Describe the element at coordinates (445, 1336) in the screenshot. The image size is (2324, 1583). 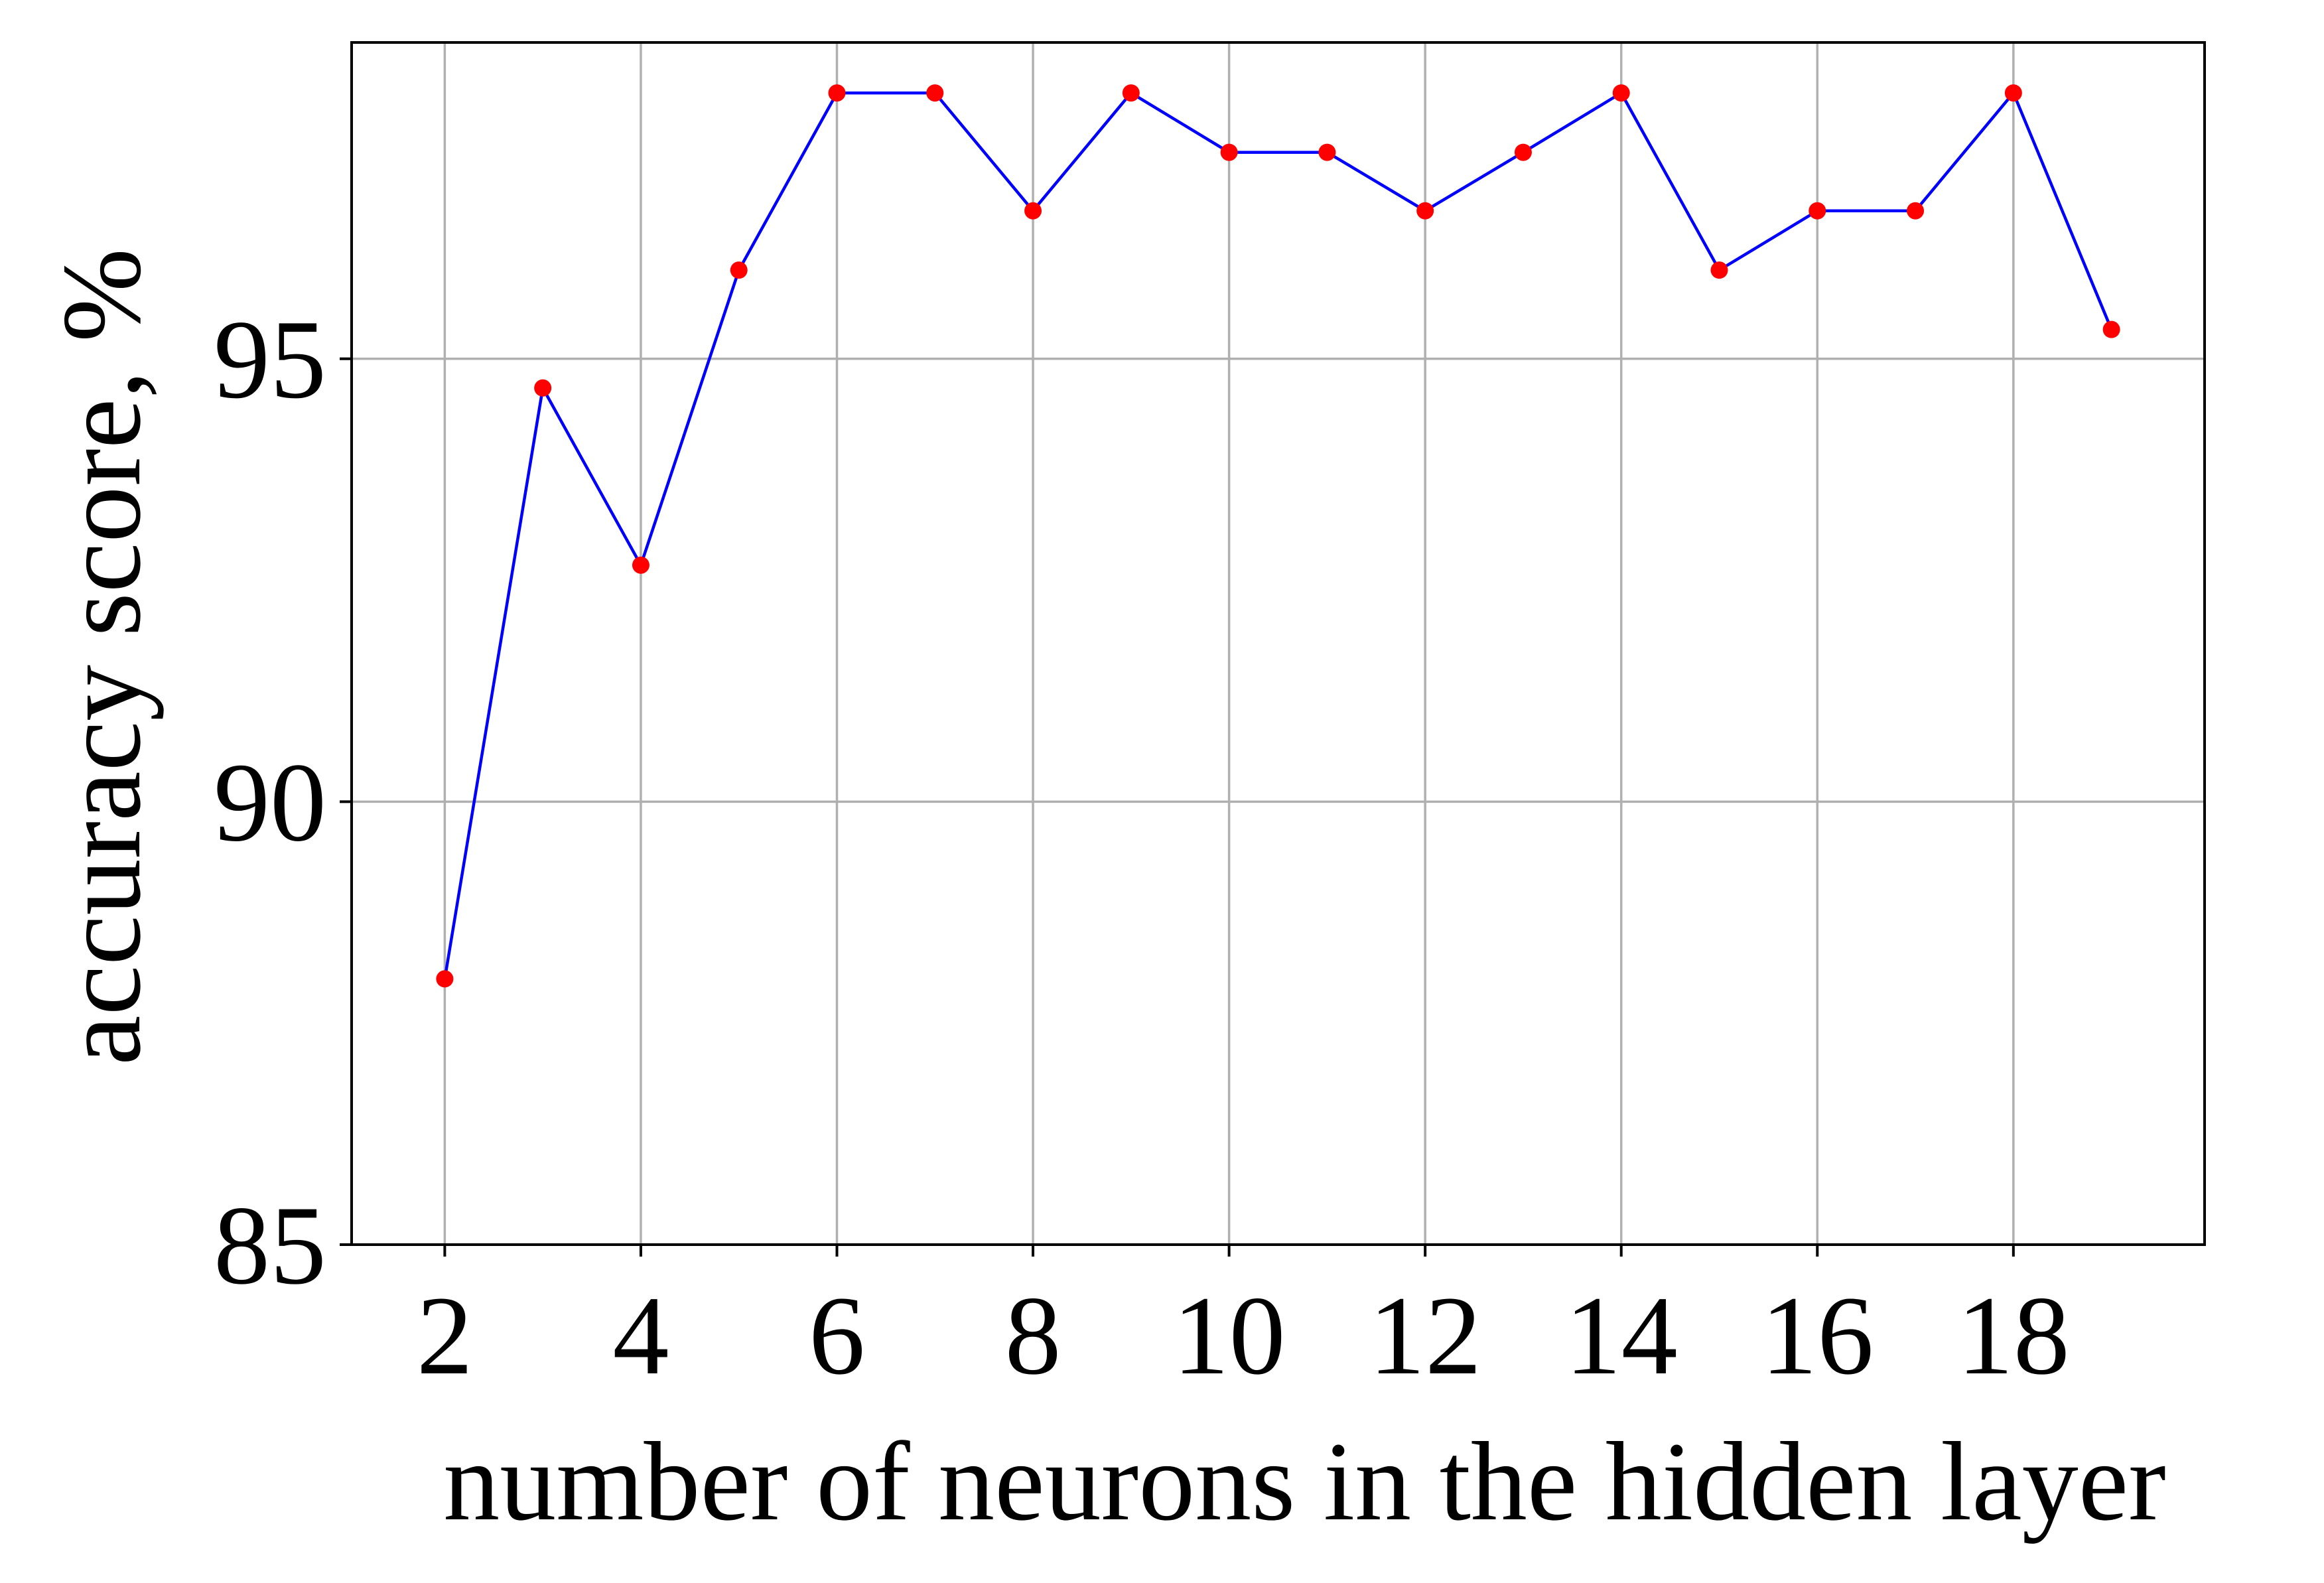
I see `x-tick-label: 2` at that location.